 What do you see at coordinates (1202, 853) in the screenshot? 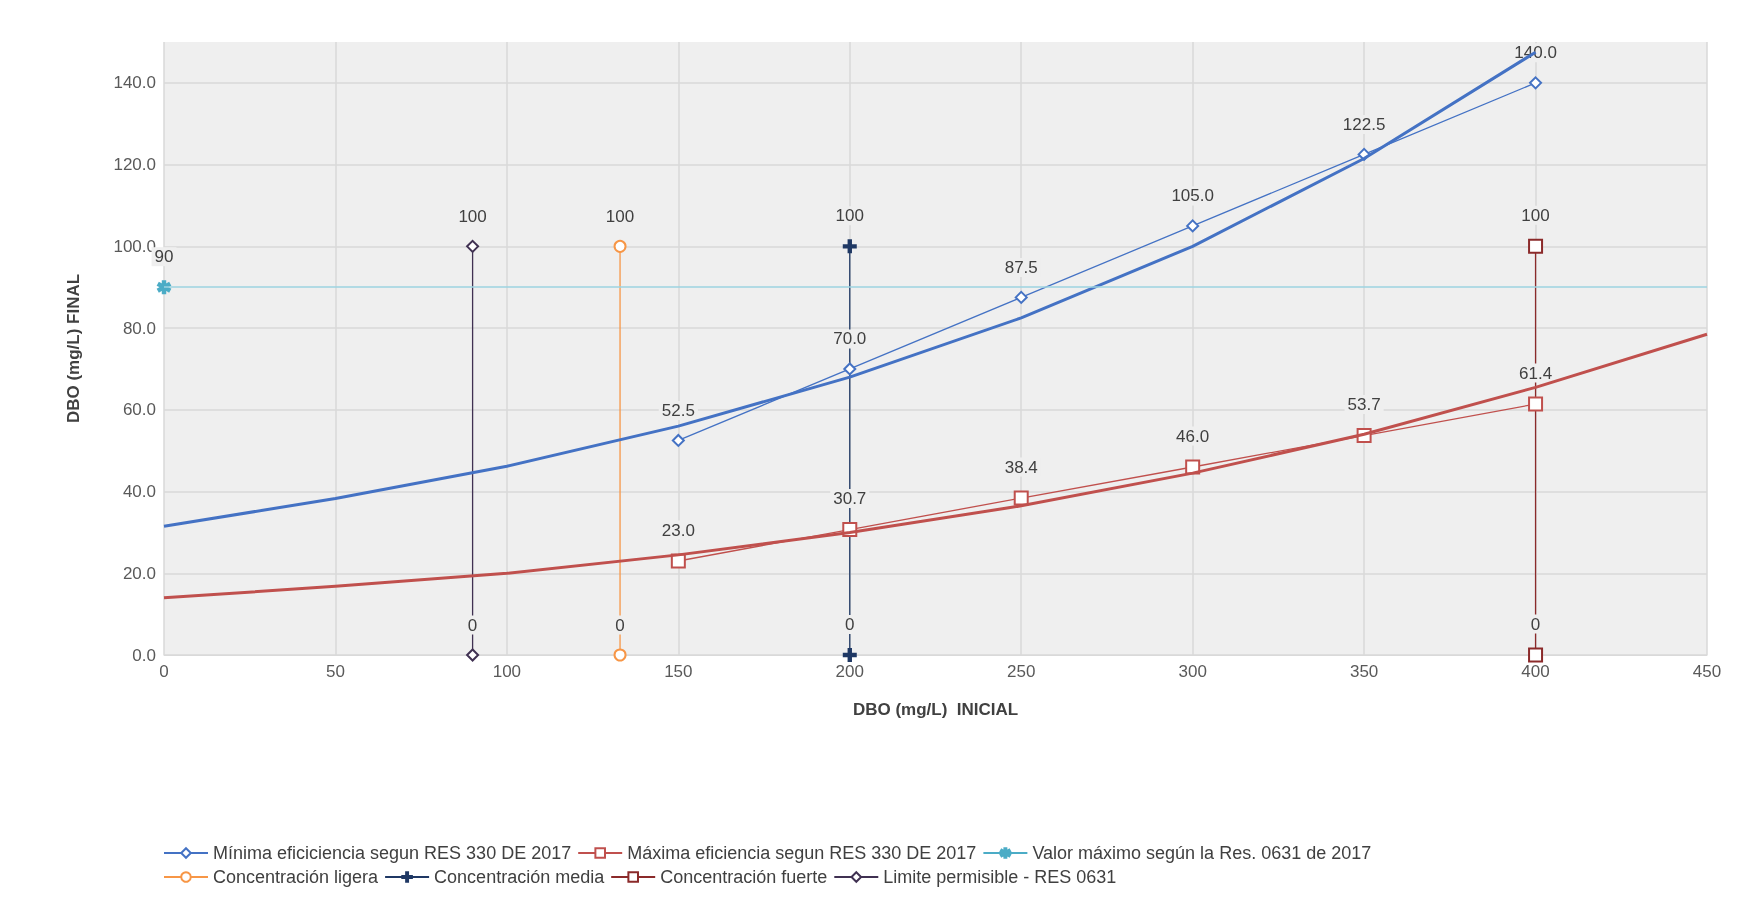
I see `legend-label: Valor máximo según la Res. 0631 de 2017` at bounding box center [1202, 853].